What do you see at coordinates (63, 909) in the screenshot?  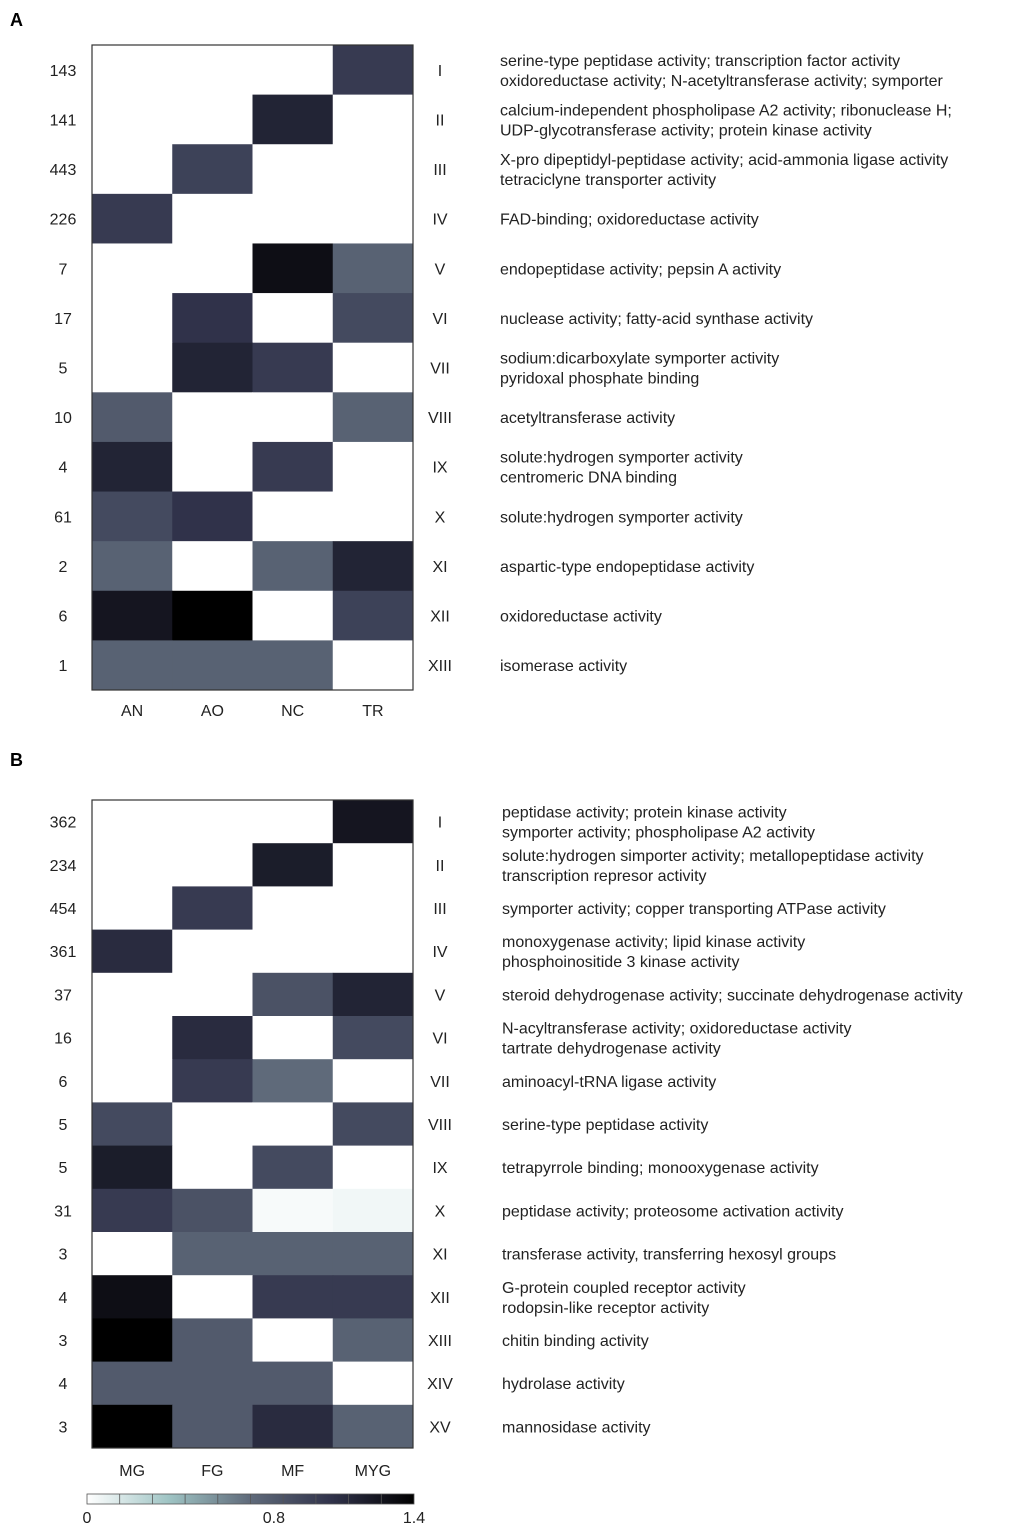 I see `row-count-label: 454` at bounding box center [63, 909].